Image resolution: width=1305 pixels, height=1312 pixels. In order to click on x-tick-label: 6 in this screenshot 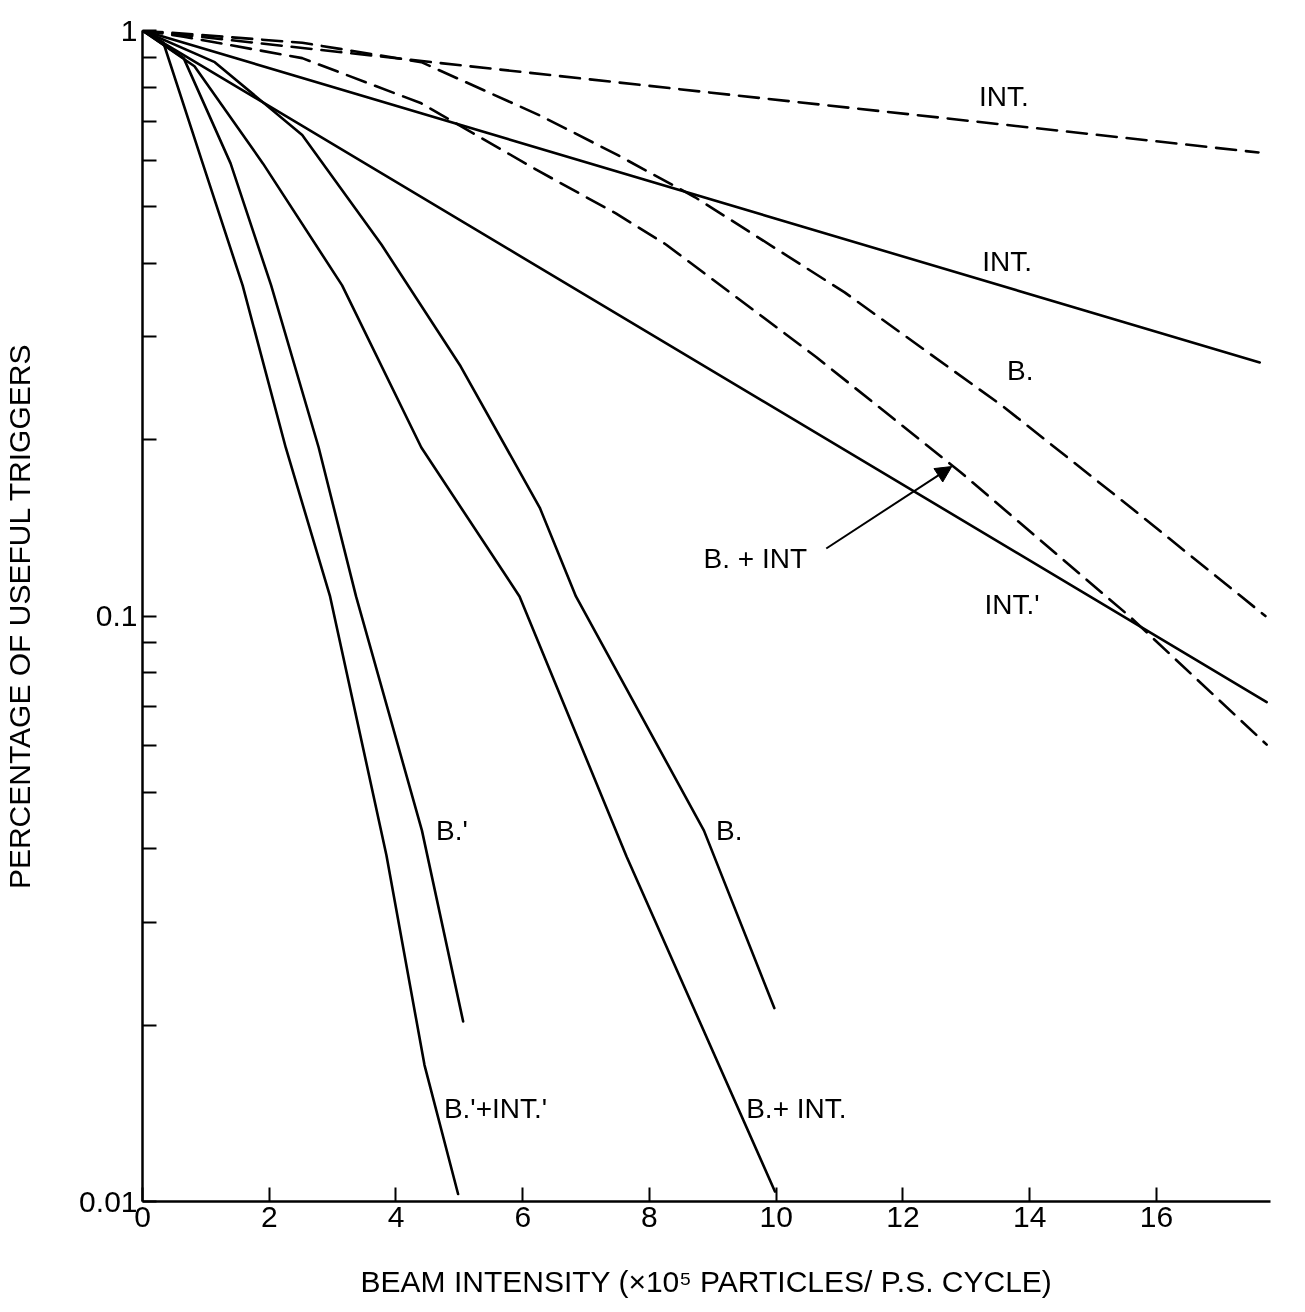, I will do `click(523, 1216)`.